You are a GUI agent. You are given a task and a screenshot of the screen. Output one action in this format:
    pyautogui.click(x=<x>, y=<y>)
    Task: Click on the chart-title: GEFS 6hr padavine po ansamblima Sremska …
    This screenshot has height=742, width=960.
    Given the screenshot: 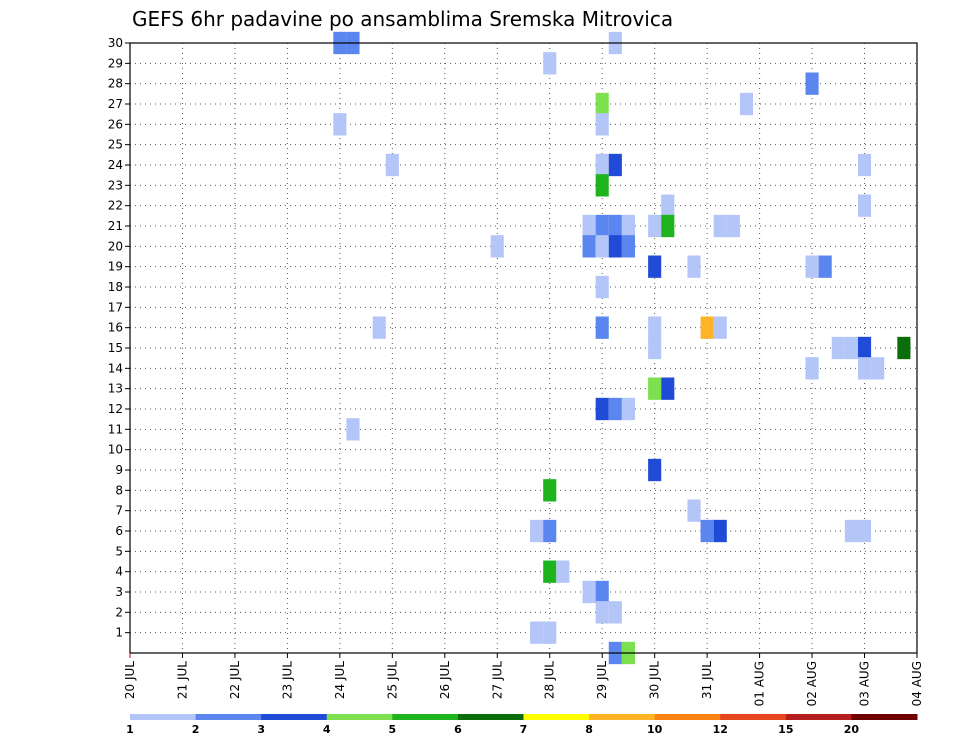 What is the action you would take?
    pyautogui.click(x=402, y=19)
    